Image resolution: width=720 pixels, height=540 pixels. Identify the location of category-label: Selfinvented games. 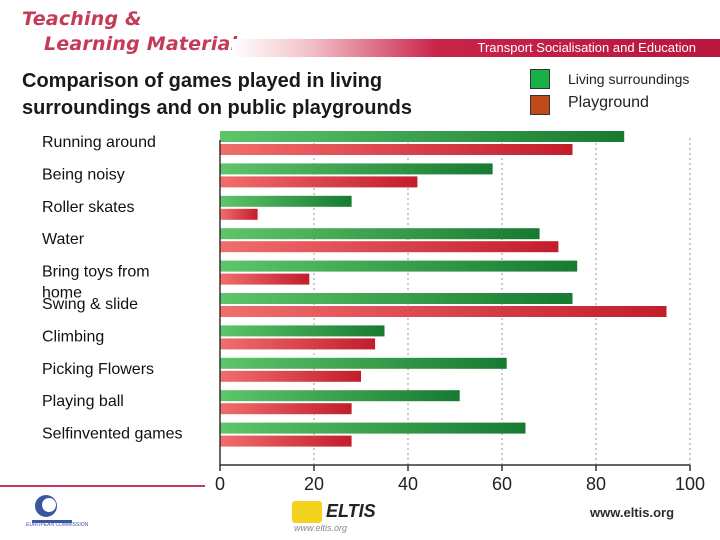
(112, 434).